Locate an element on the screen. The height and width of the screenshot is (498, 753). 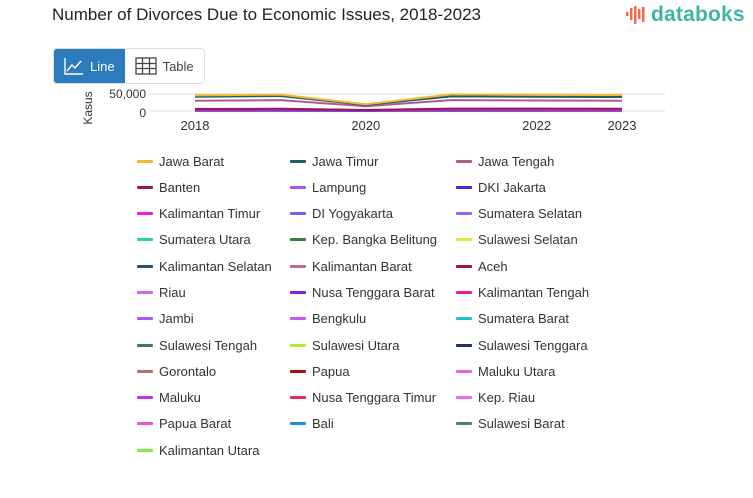
legend-item: Kalimantan Tengah is located at coordinates (536, 292).